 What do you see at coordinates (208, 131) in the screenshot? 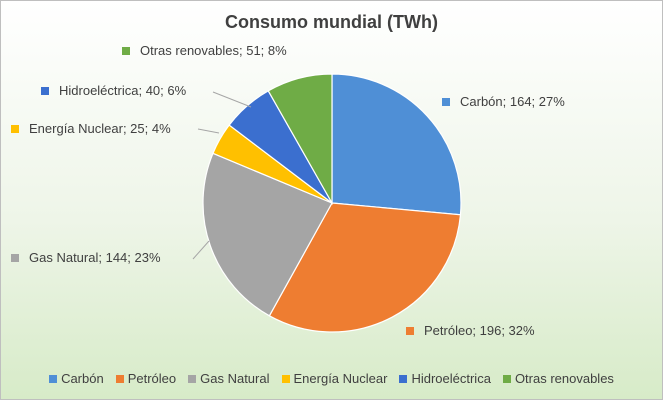
I see `leader-line-energia-nuclear` at bounding box center [208, 131].